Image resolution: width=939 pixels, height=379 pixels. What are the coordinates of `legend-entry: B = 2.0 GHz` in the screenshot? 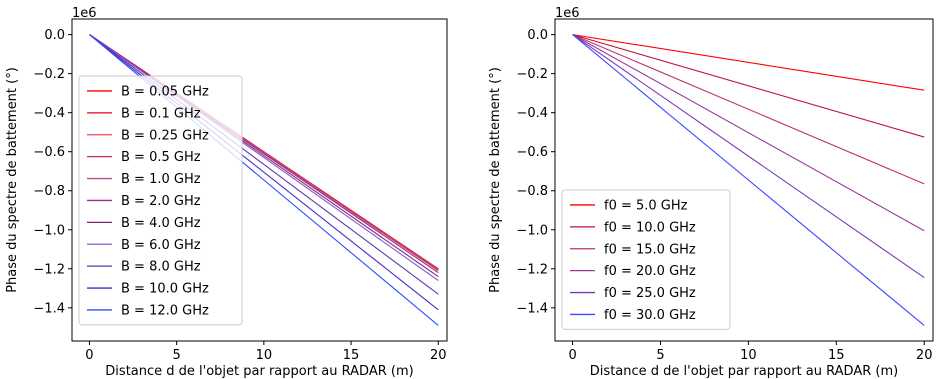 It's located at (161, 201).